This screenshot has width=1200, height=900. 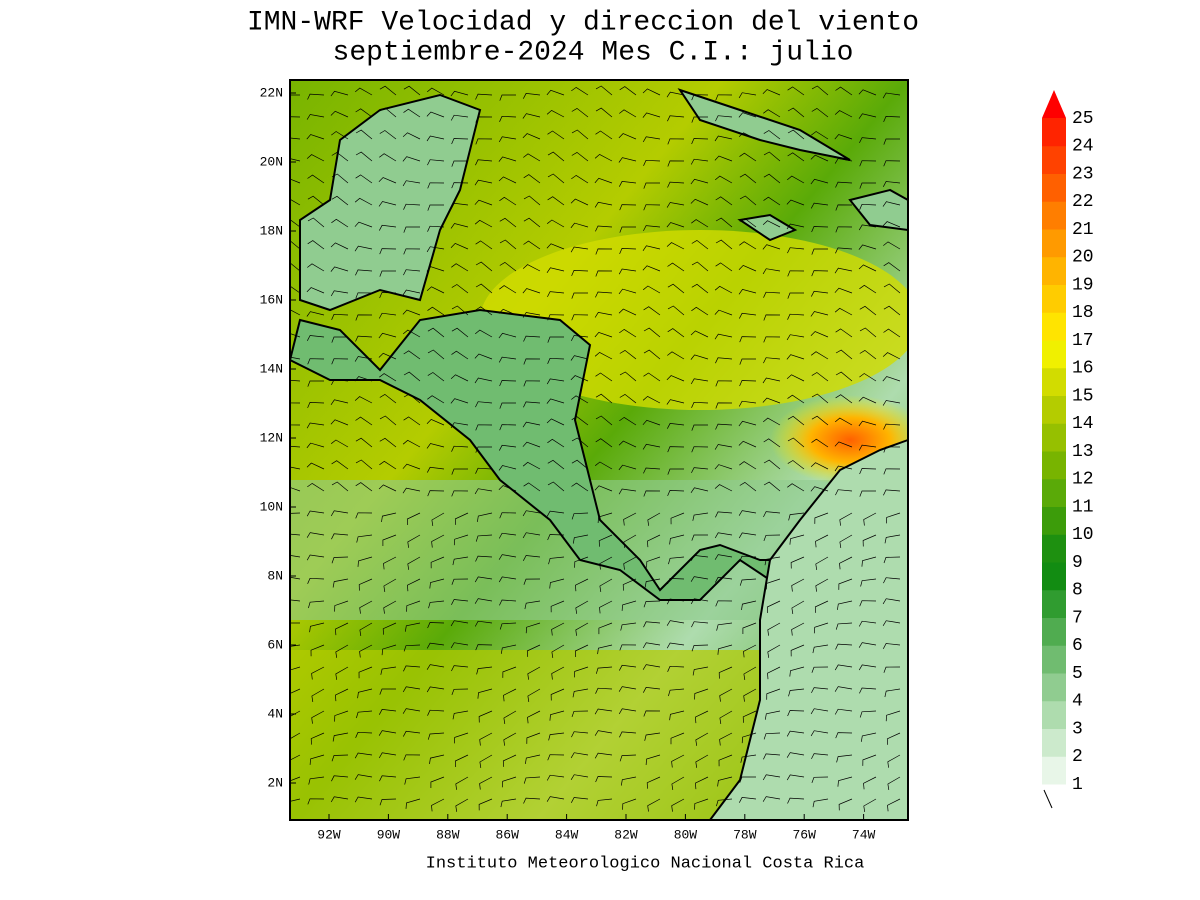 What do you see at coordinates (1077, 702) in the screenshot?
I see `colorbar-label: 4` at bounding box center [1077, 702].